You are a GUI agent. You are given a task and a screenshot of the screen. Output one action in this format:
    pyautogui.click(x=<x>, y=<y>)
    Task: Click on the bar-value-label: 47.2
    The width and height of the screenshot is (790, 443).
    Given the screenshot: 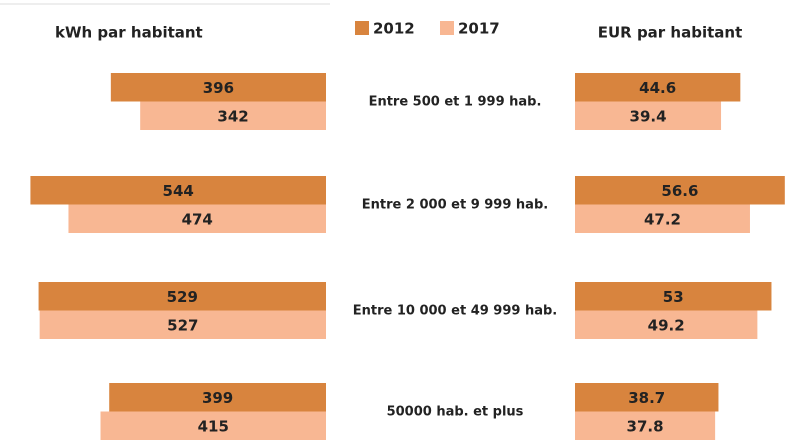 What is the action you would take?
    pyautogui.click(x=662, y=219)
    